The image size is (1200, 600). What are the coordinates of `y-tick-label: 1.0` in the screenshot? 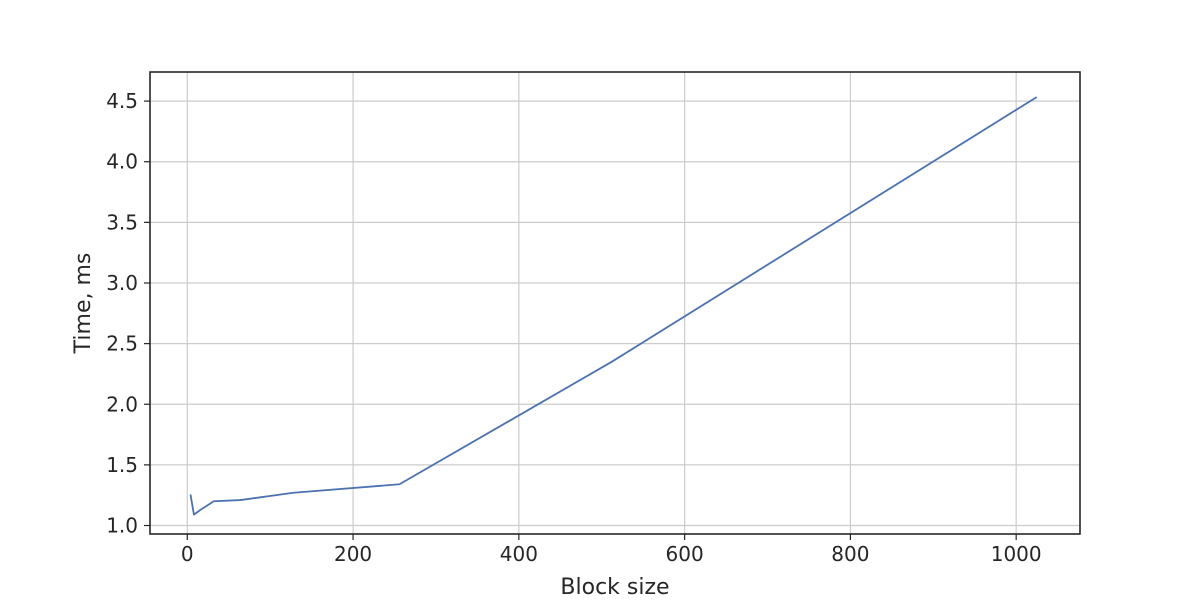 It's located at (122, 526).